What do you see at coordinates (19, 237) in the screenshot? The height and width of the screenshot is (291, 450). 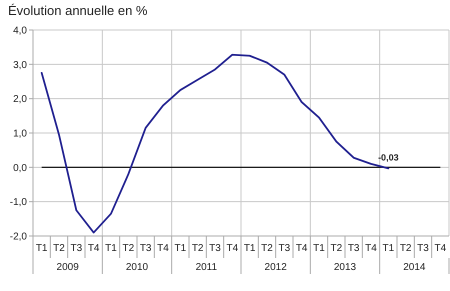 I see `y-tick-label: -2,0` at bounding box center [19, 237].